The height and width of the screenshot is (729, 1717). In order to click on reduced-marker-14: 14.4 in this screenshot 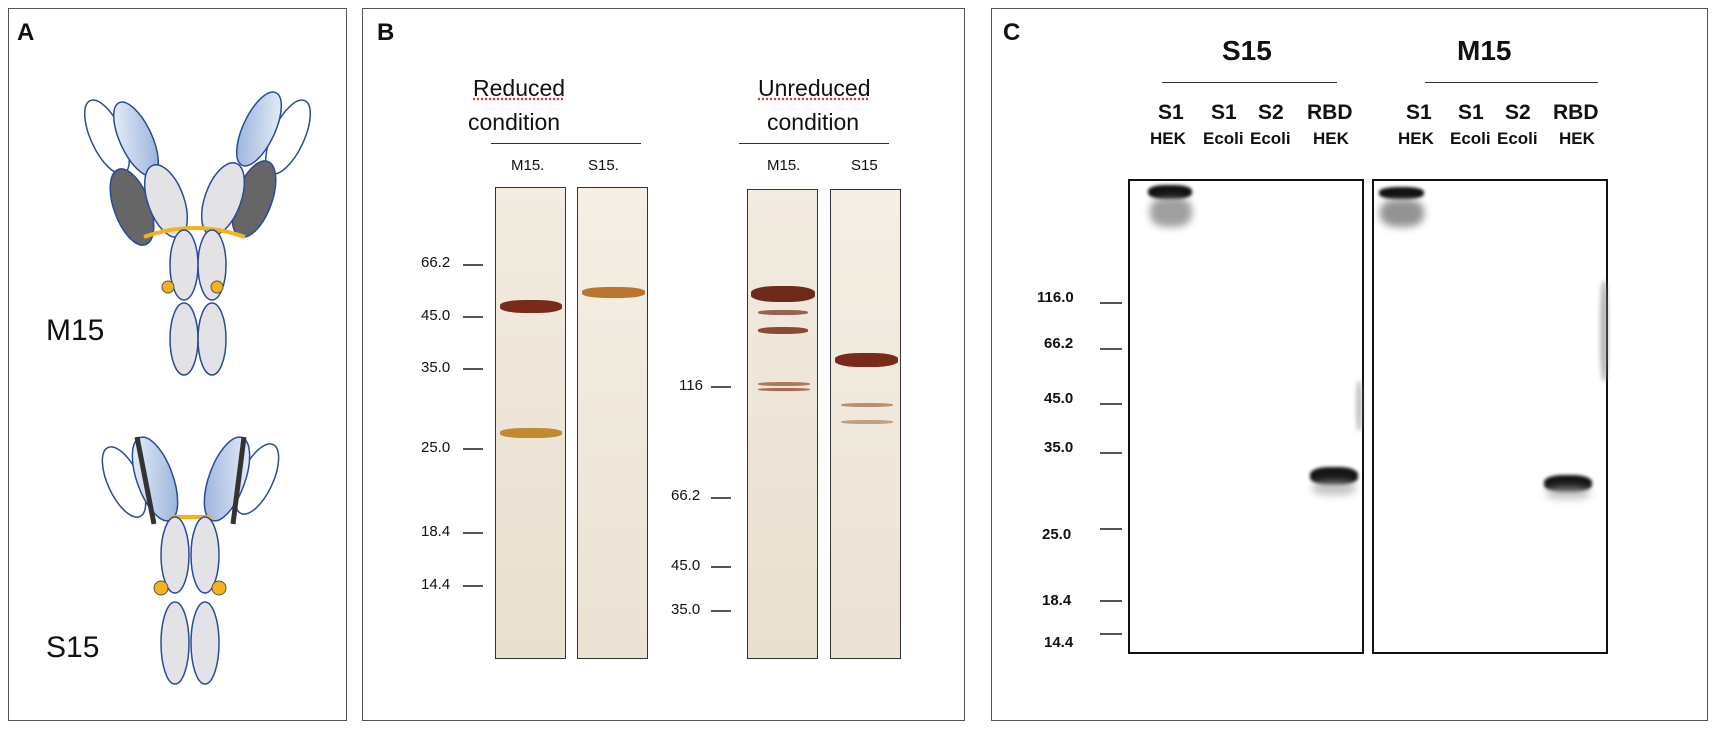, I will do `click(436, 584)`.